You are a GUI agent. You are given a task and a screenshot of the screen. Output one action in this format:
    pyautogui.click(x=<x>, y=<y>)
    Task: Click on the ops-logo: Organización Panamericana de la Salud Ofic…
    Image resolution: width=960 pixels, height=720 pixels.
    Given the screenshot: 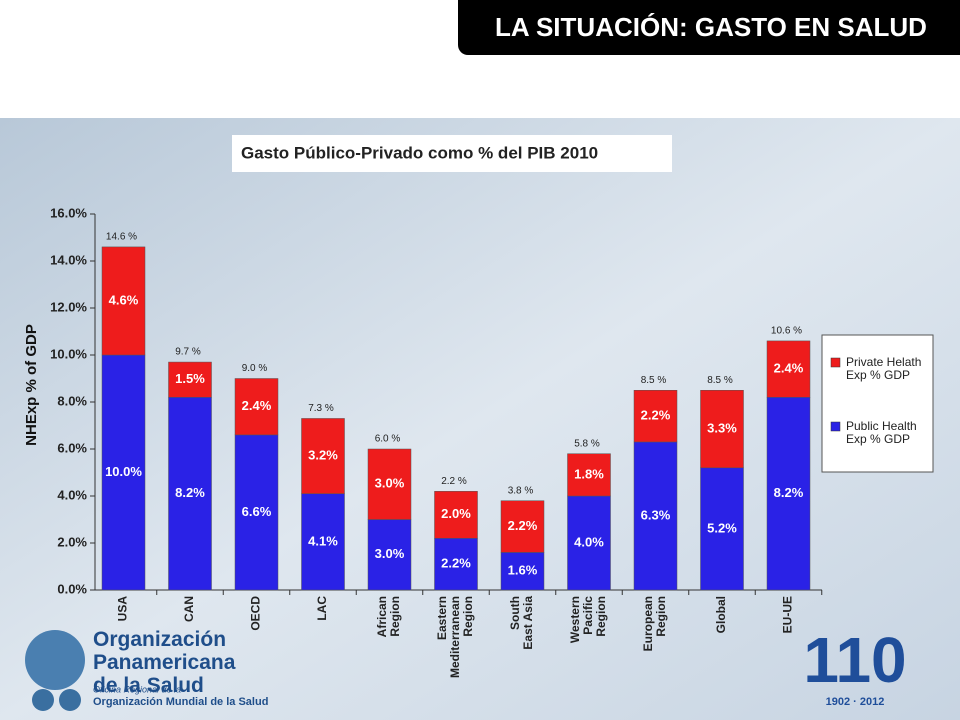 What is the action you would take?
    pyautogui.click(x=146, y=669)
    